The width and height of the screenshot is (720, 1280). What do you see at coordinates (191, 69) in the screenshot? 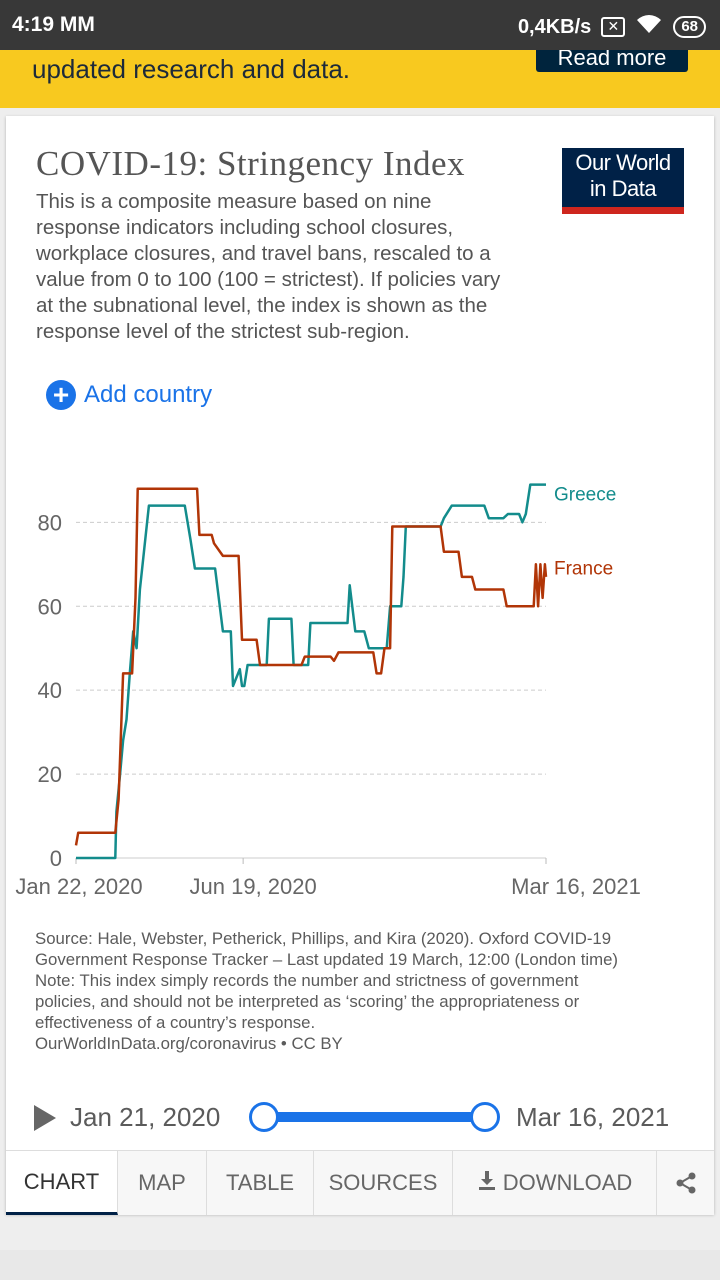
I see `banner-text: updated research and data.` at bounding box center [191, 69].